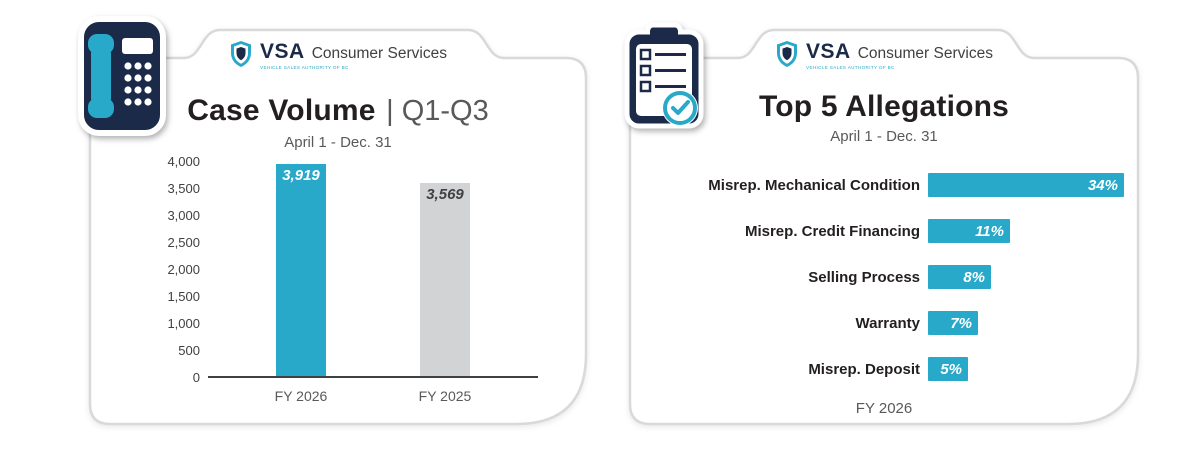  I want to click on top-allegations-subtitle: April 1 - Dec. 31, so click(884, 136).